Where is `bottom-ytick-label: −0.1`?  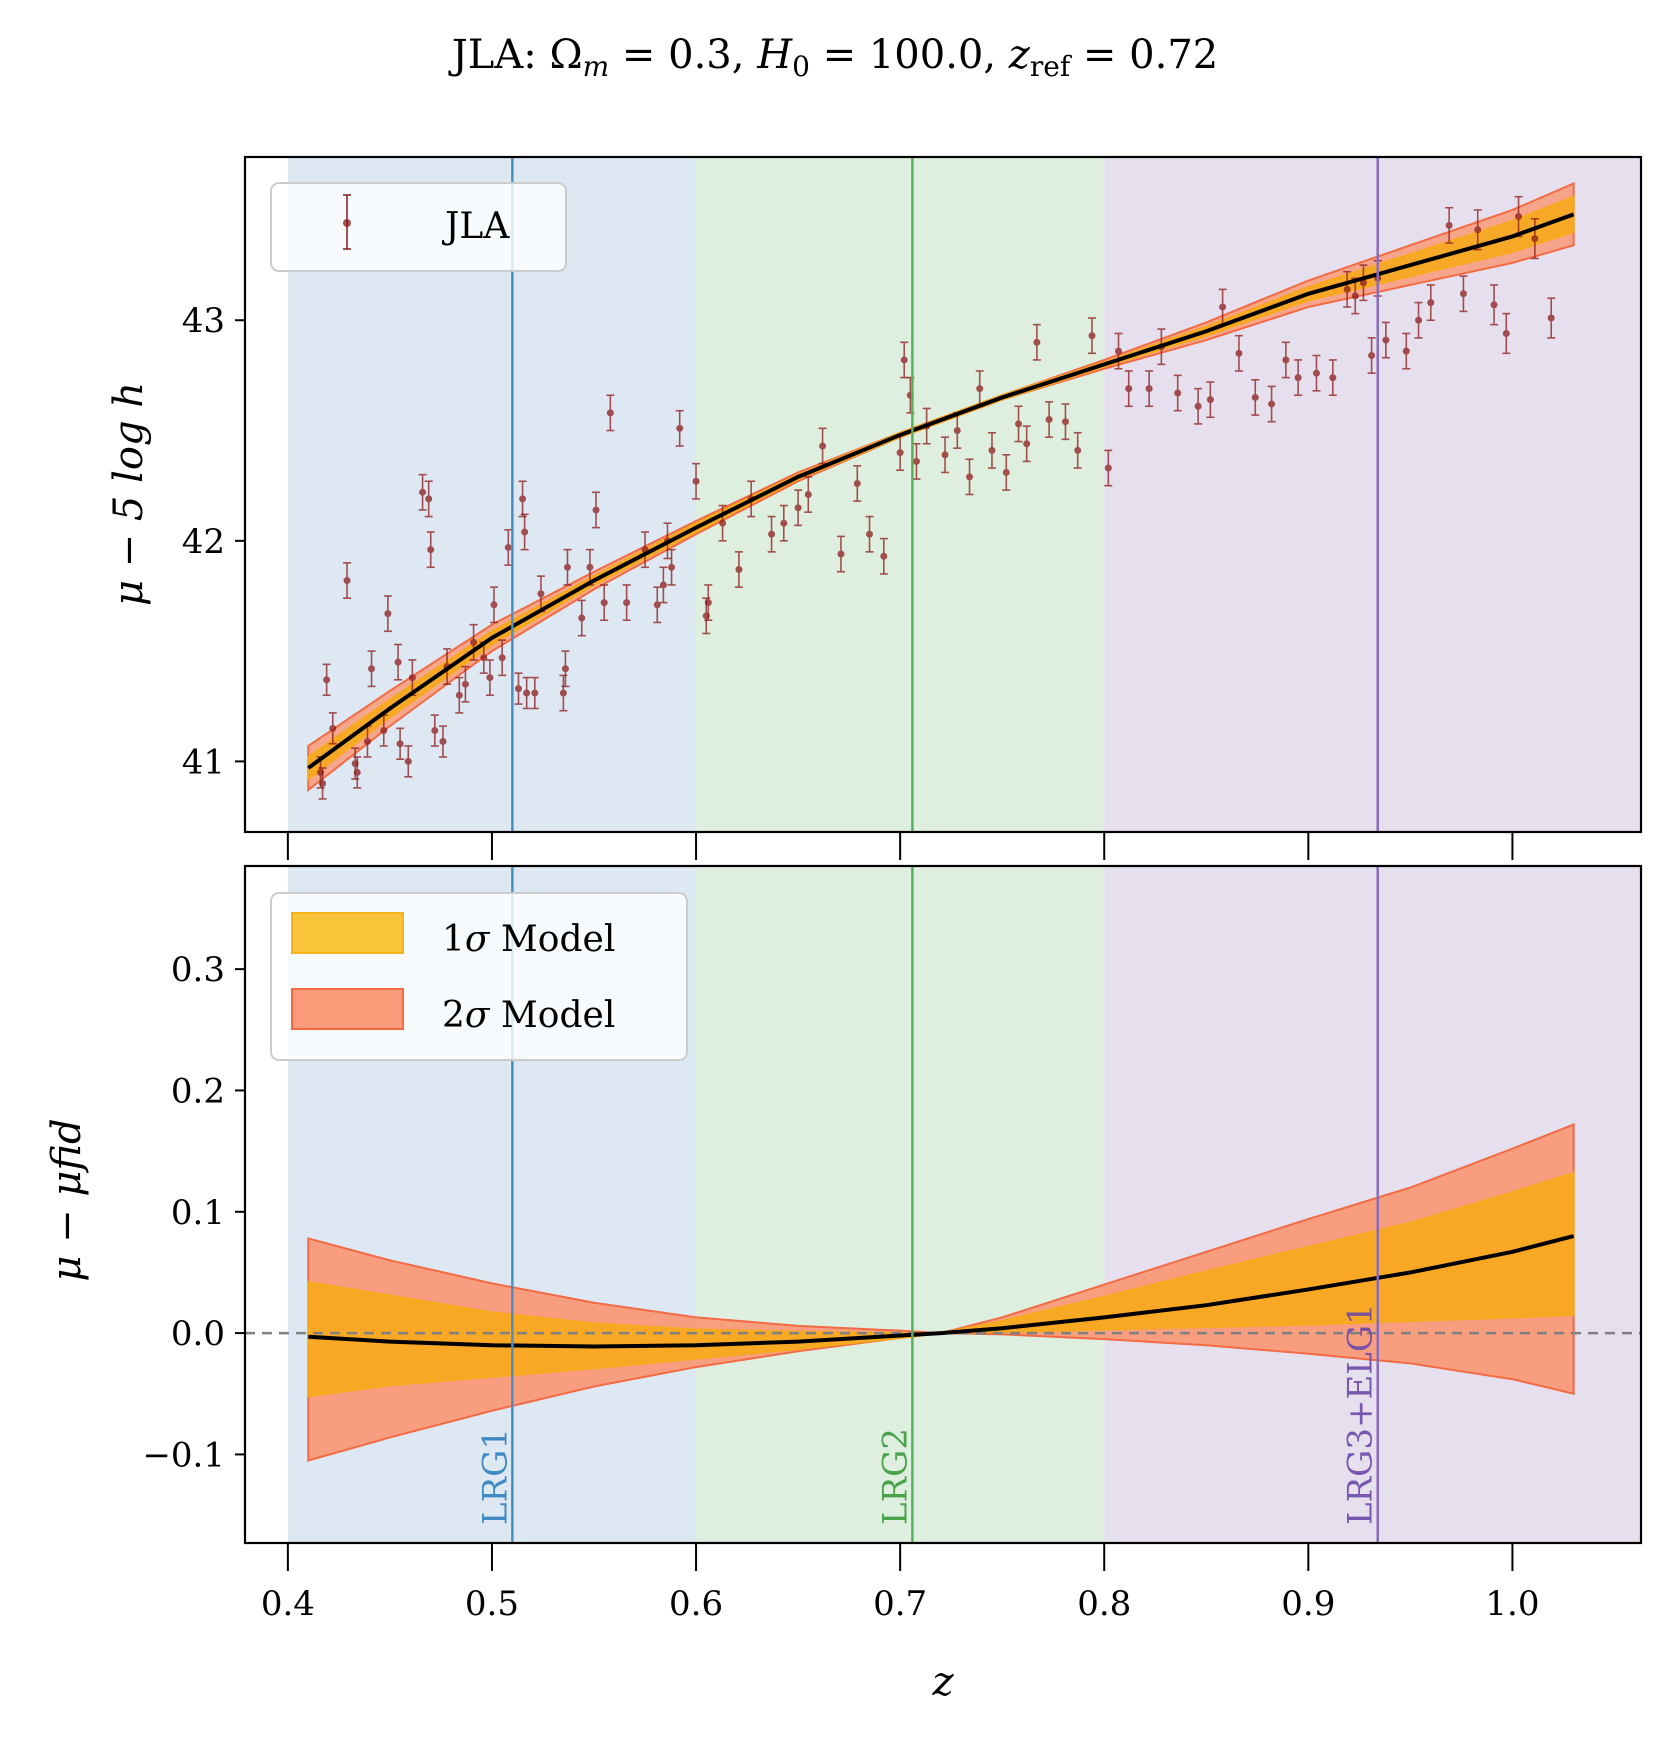 bottom-ytick-label: −0.1 is located at coordinates (183, 1455).